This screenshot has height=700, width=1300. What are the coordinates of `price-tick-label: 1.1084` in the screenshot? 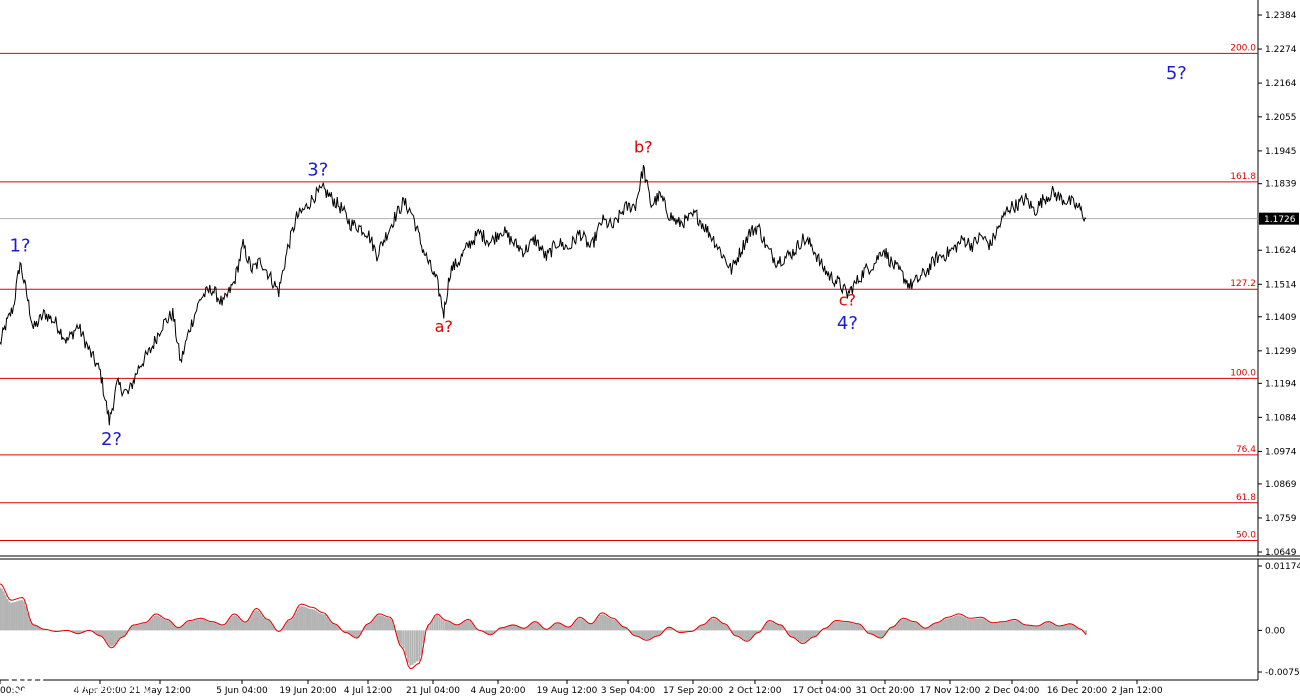 It's located at (1281, 418).